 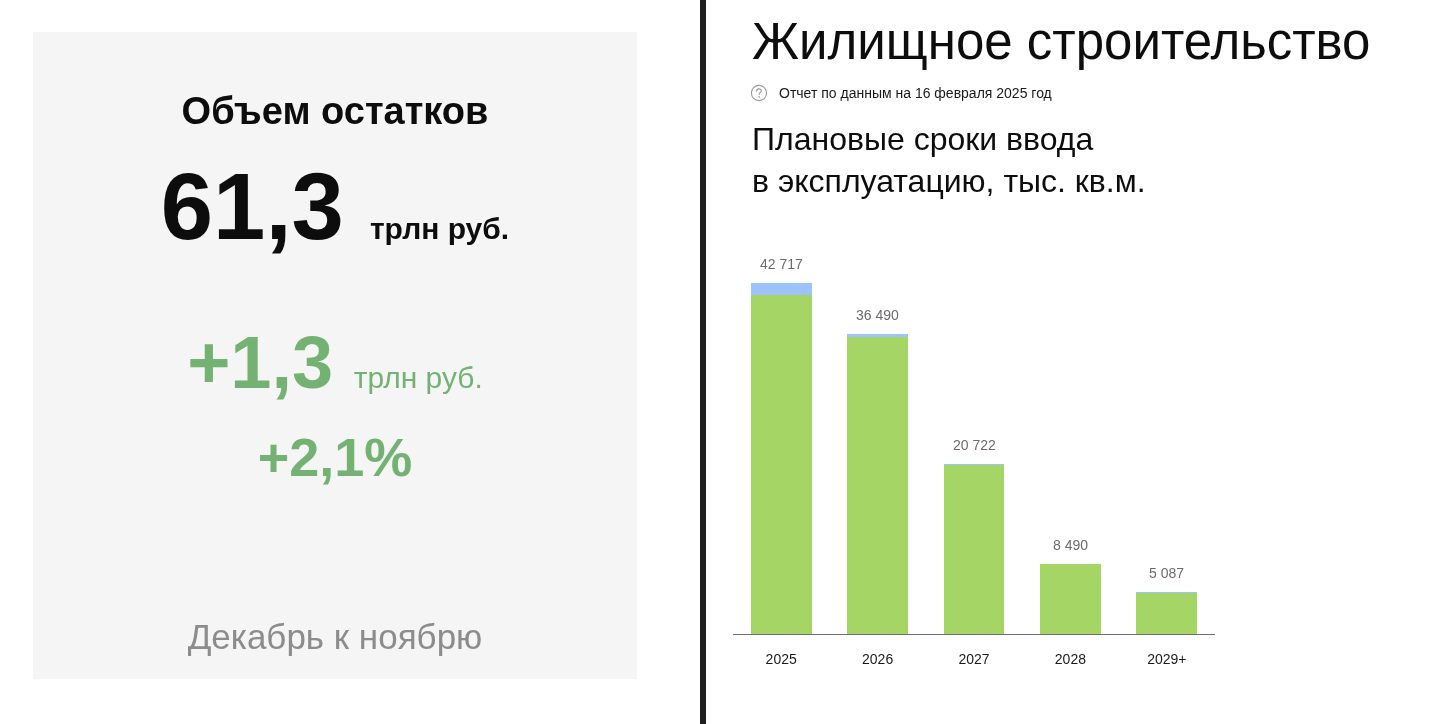 I want to click on x-tick-label: 2029+, so click(x=1167, y=658).